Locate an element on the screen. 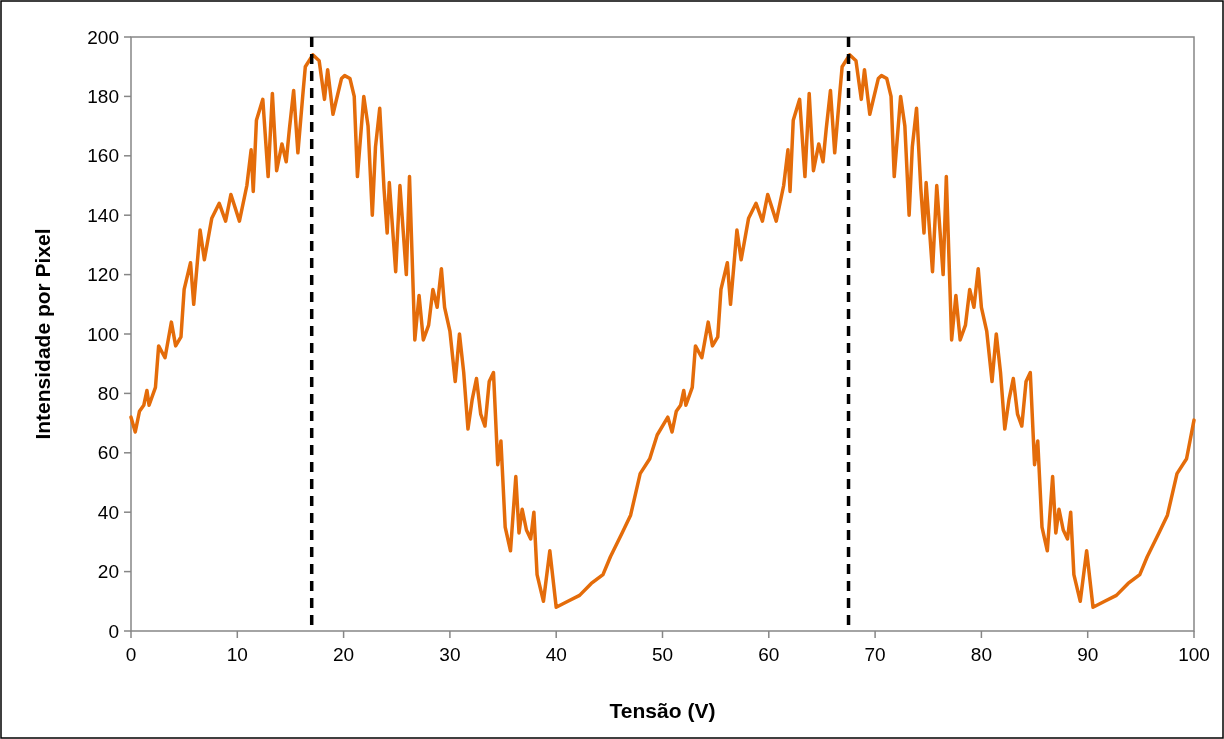 The image size is (1224, 739). x-tick-label: 50 is located at coordinates (662, 654).